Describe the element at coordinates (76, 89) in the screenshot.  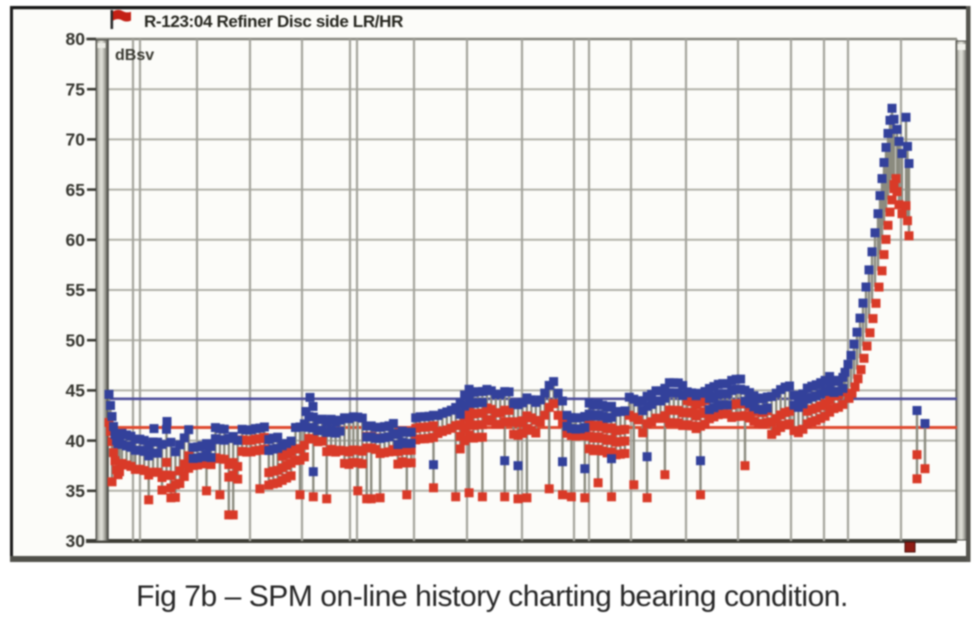
I see `svg-text: 75` at that location.